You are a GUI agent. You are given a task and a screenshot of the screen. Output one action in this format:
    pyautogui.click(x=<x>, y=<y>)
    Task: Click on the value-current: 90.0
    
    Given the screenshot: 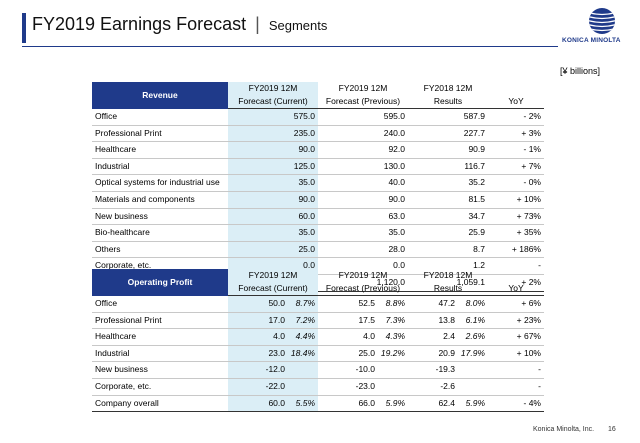 What is the action you would take?
    pyautogui.click(x=273, y=150)
    